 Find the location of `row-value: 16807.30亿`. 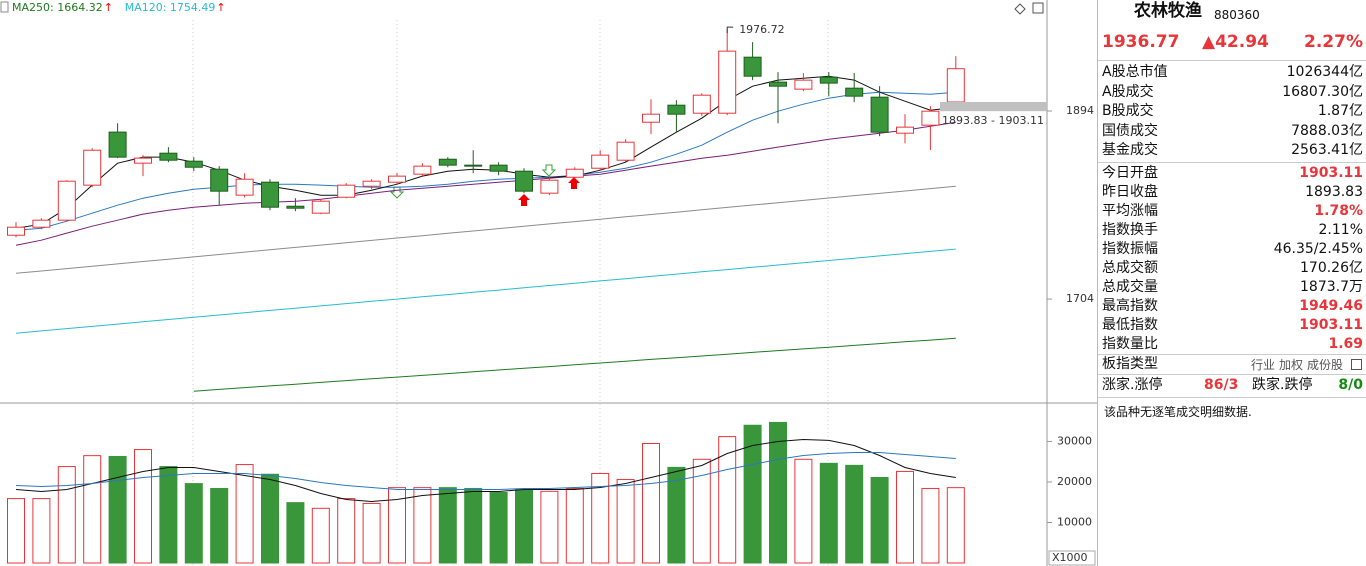

row-value: 16807.30亿 is located at coordinates (1322, 91).